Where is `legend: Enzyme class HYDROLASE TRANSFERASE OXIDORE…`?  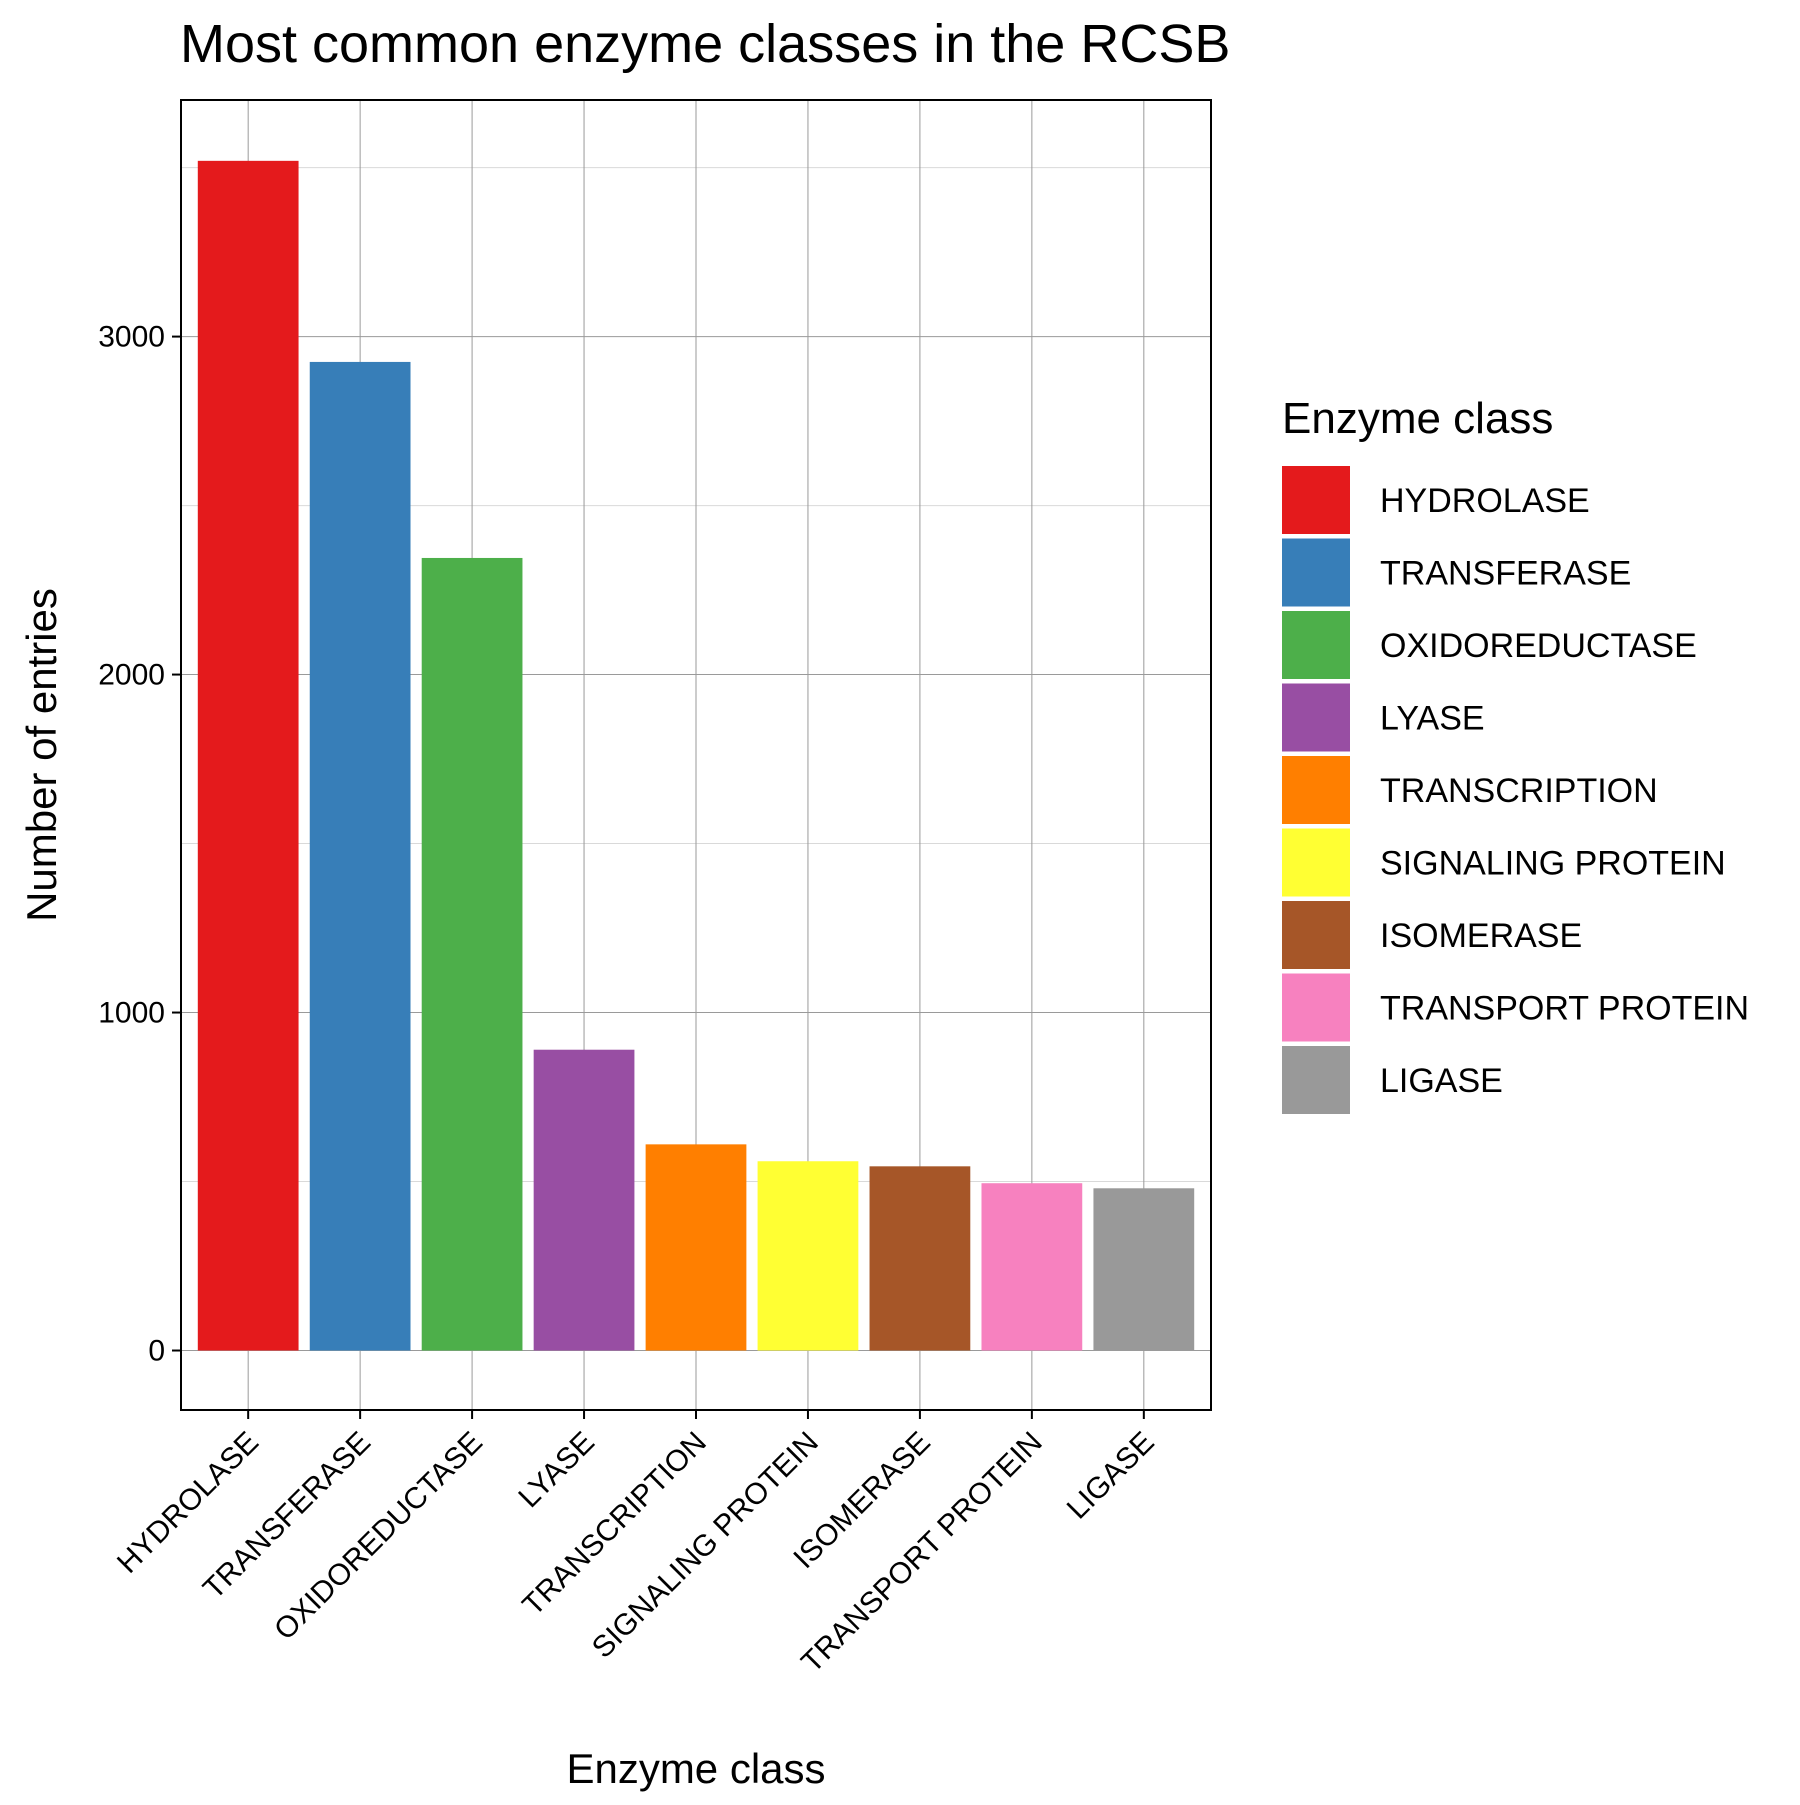 legend: Enzyme class HYDROLASE TRANSFERASE OXIDORE… is located at coordinates (1515, 754).